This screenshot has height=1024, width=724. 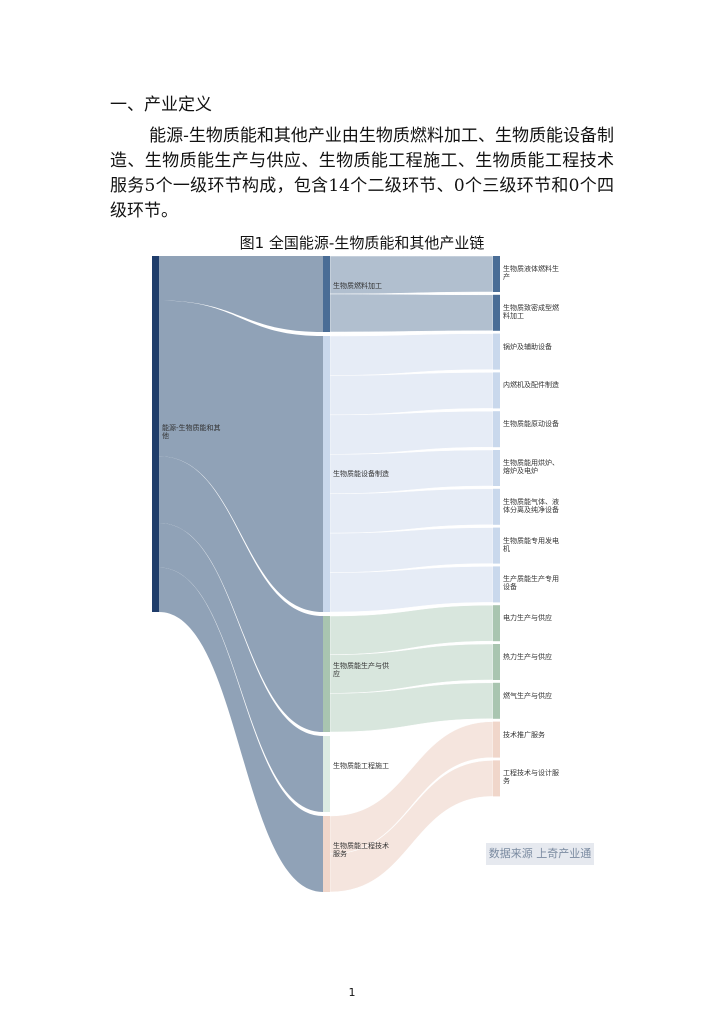 I want to click on node-label: 工程技术与设计服务, so click(x=531, y=777).